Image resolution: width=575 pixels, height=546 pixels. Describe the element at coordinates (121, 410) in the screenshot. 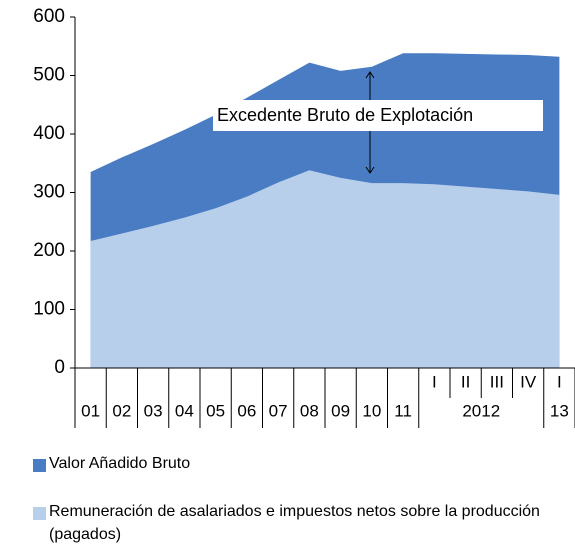

I see `x-tick-label: 02` at that location.